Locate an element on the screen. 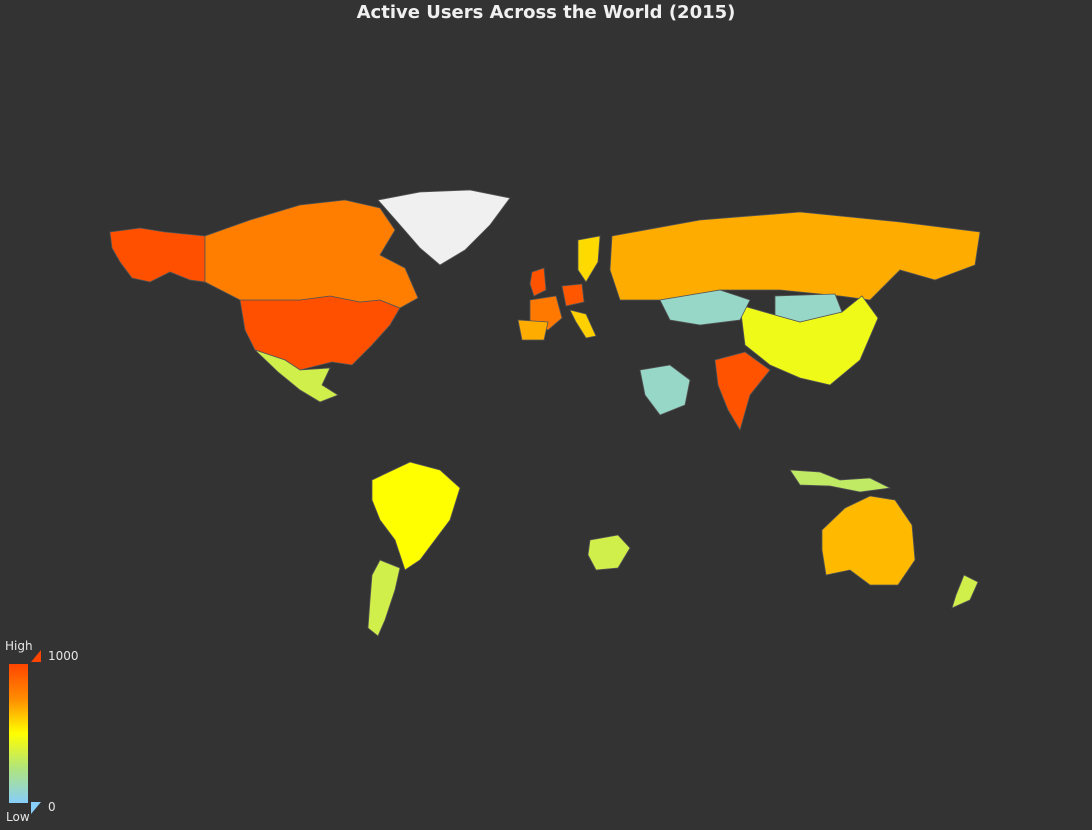  color-legend: High 1000 0 Low is located at coordinates (55, 733).